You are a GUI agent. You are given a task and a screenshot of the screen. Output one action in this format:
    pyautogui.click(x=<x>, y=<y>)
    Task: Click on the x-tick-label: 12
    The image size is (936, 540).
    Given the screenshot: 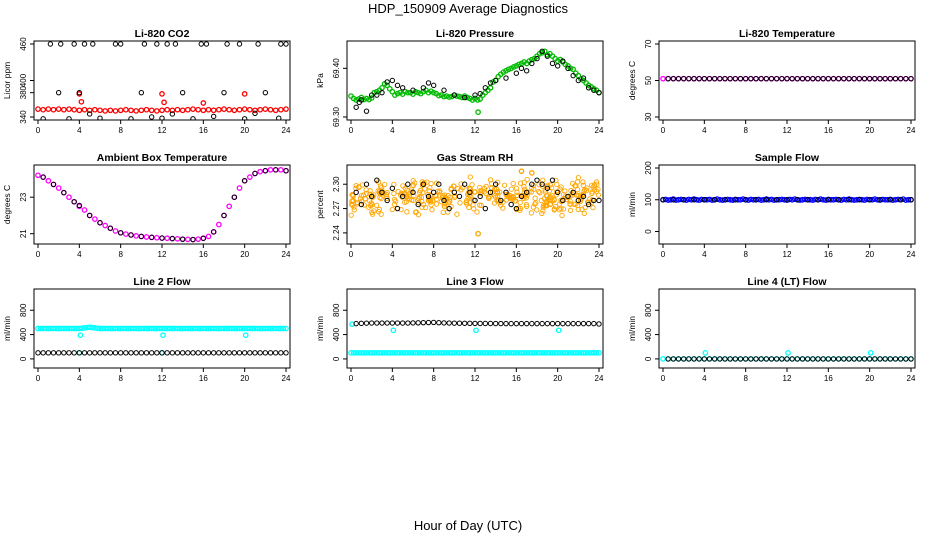 What is the action you would take?
    pyautogui.click(x=787, y=378)
    